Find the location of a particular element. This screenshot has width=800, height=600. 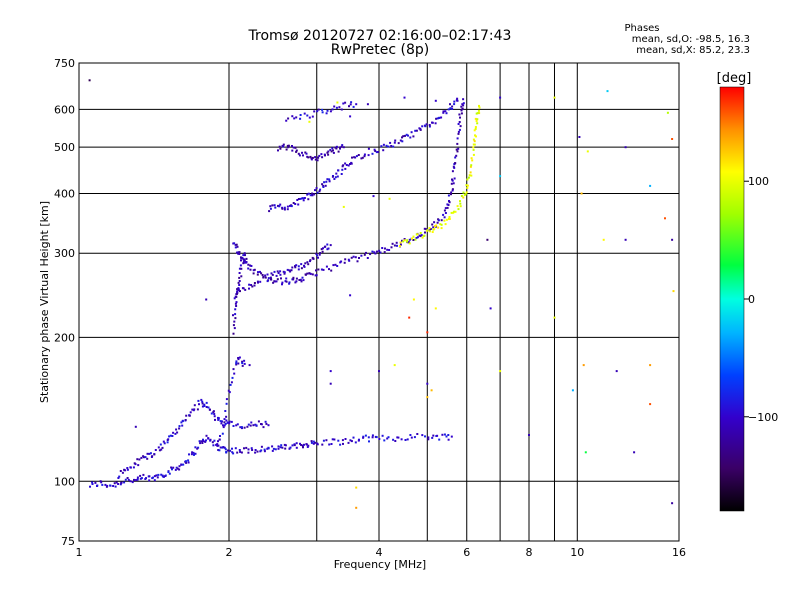

y-tick-label: 100 is located at coordinates (64, 481).